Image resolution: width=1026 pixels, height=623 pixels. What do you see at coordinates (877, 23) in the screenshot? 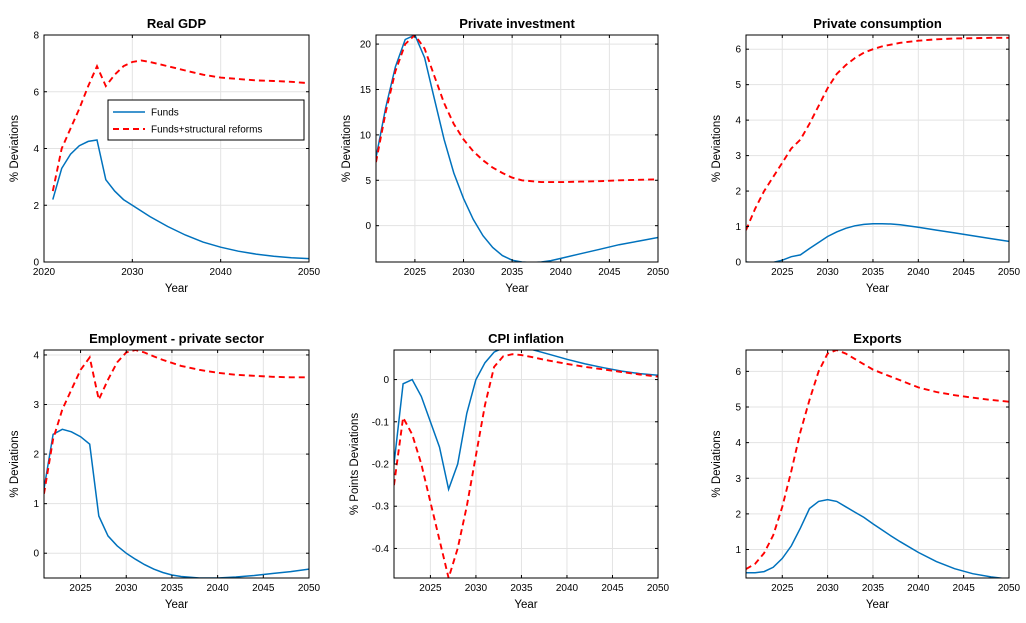
I see `chart-title: Private consumption` at bounding box center [877, 23].